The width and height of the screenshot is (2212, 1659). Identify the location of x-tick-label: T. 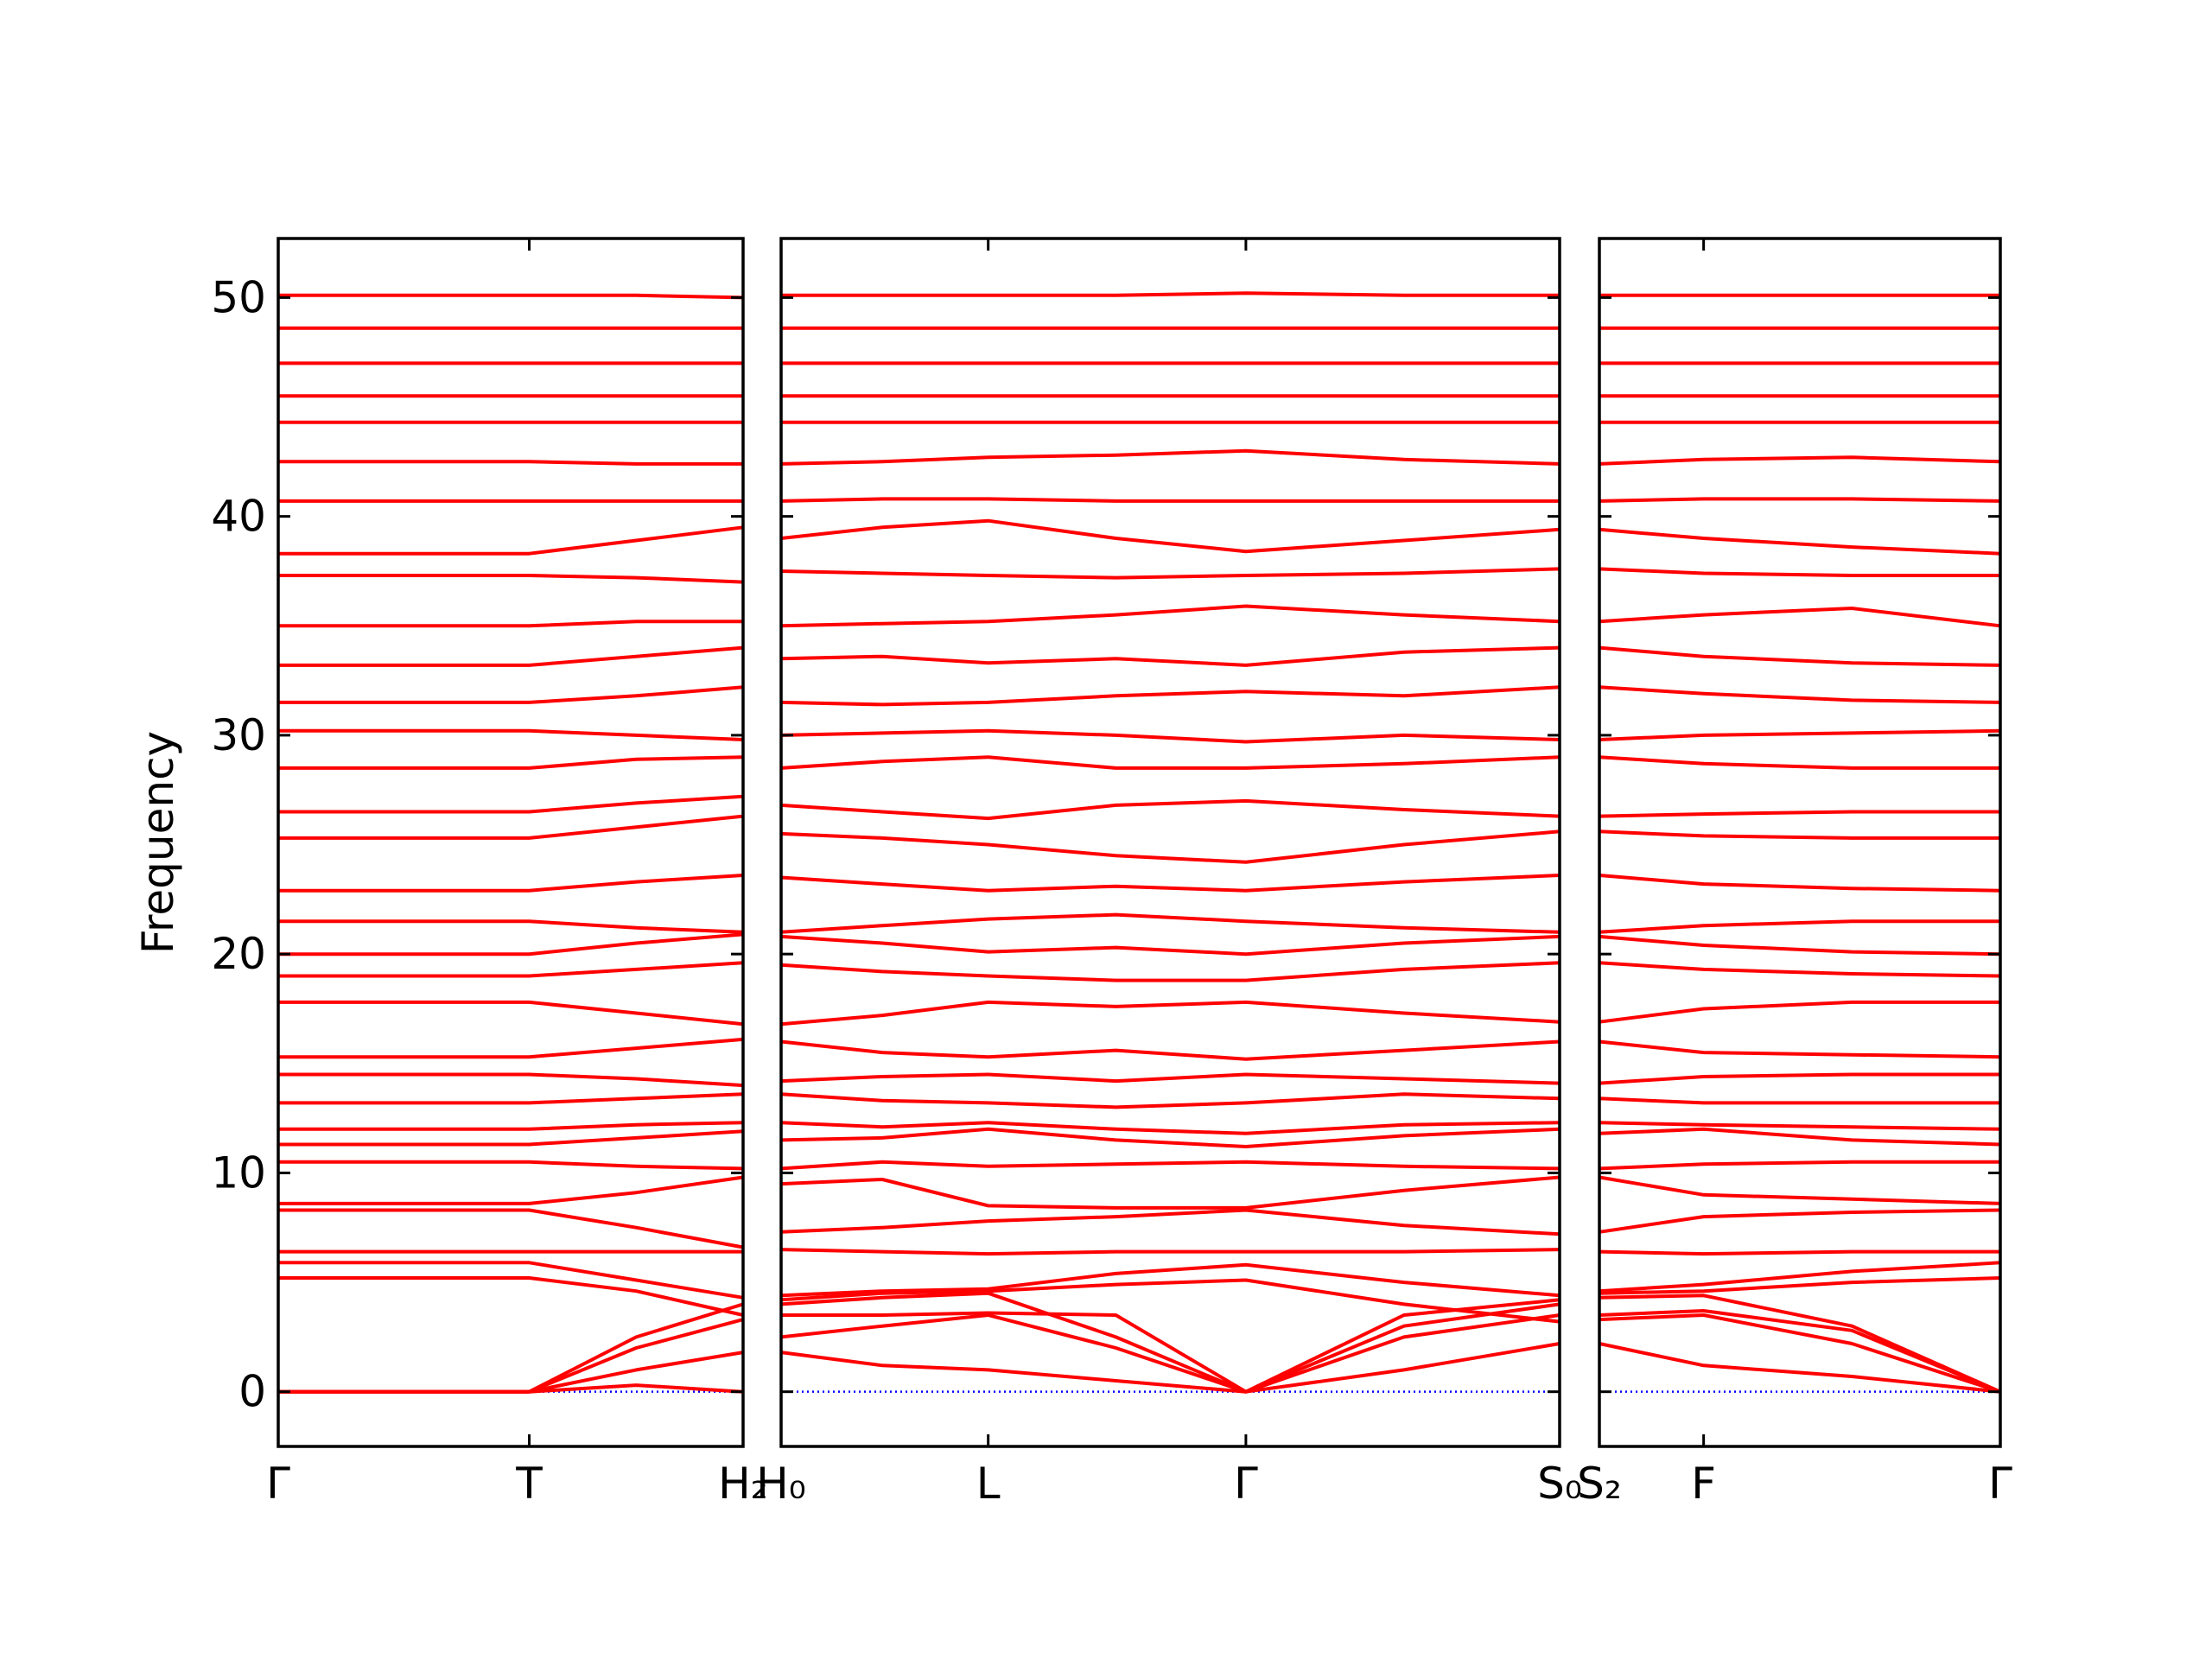
(529, 1484).